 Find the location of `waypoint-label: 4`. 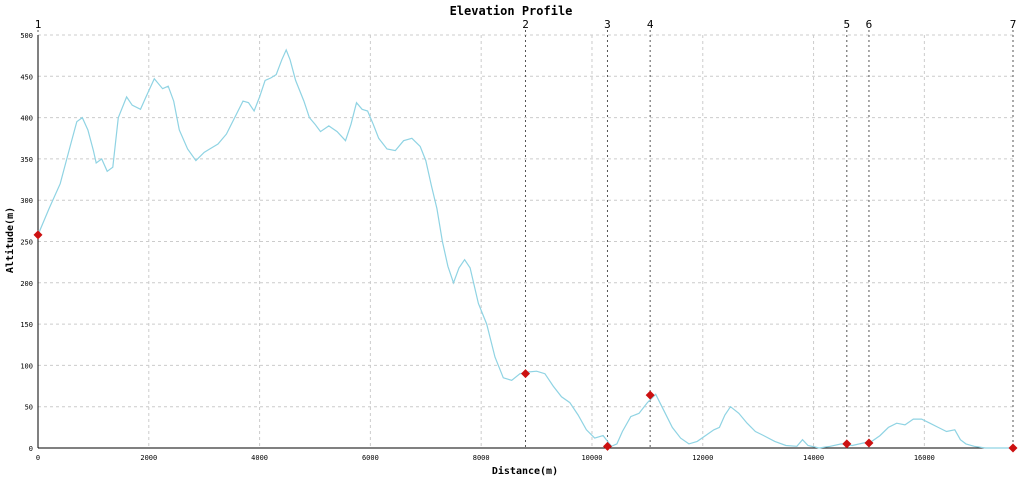

waypoint-label: 4 is located at coordinates (650, 24).